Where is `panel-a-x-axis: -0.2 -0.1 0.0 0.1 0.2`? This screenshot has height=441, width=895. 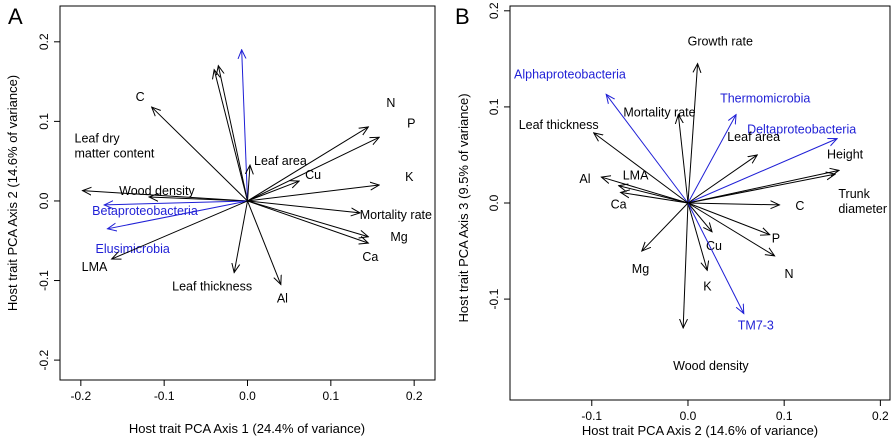
panel-a-x-axis: -0.2 -0.1 0.0 0.1 0.2 is located at coordinates (246, 391).